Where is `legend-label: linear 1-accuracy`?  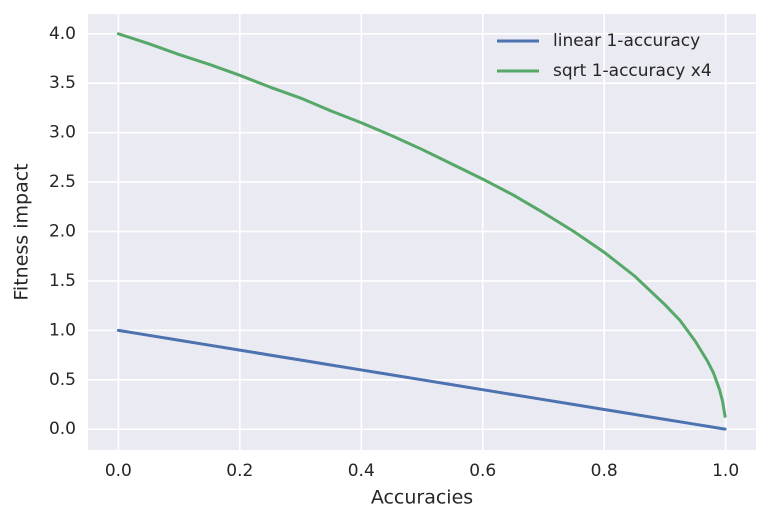
legend-label: linear 1-accuracy is located at coordinates (626, 41).